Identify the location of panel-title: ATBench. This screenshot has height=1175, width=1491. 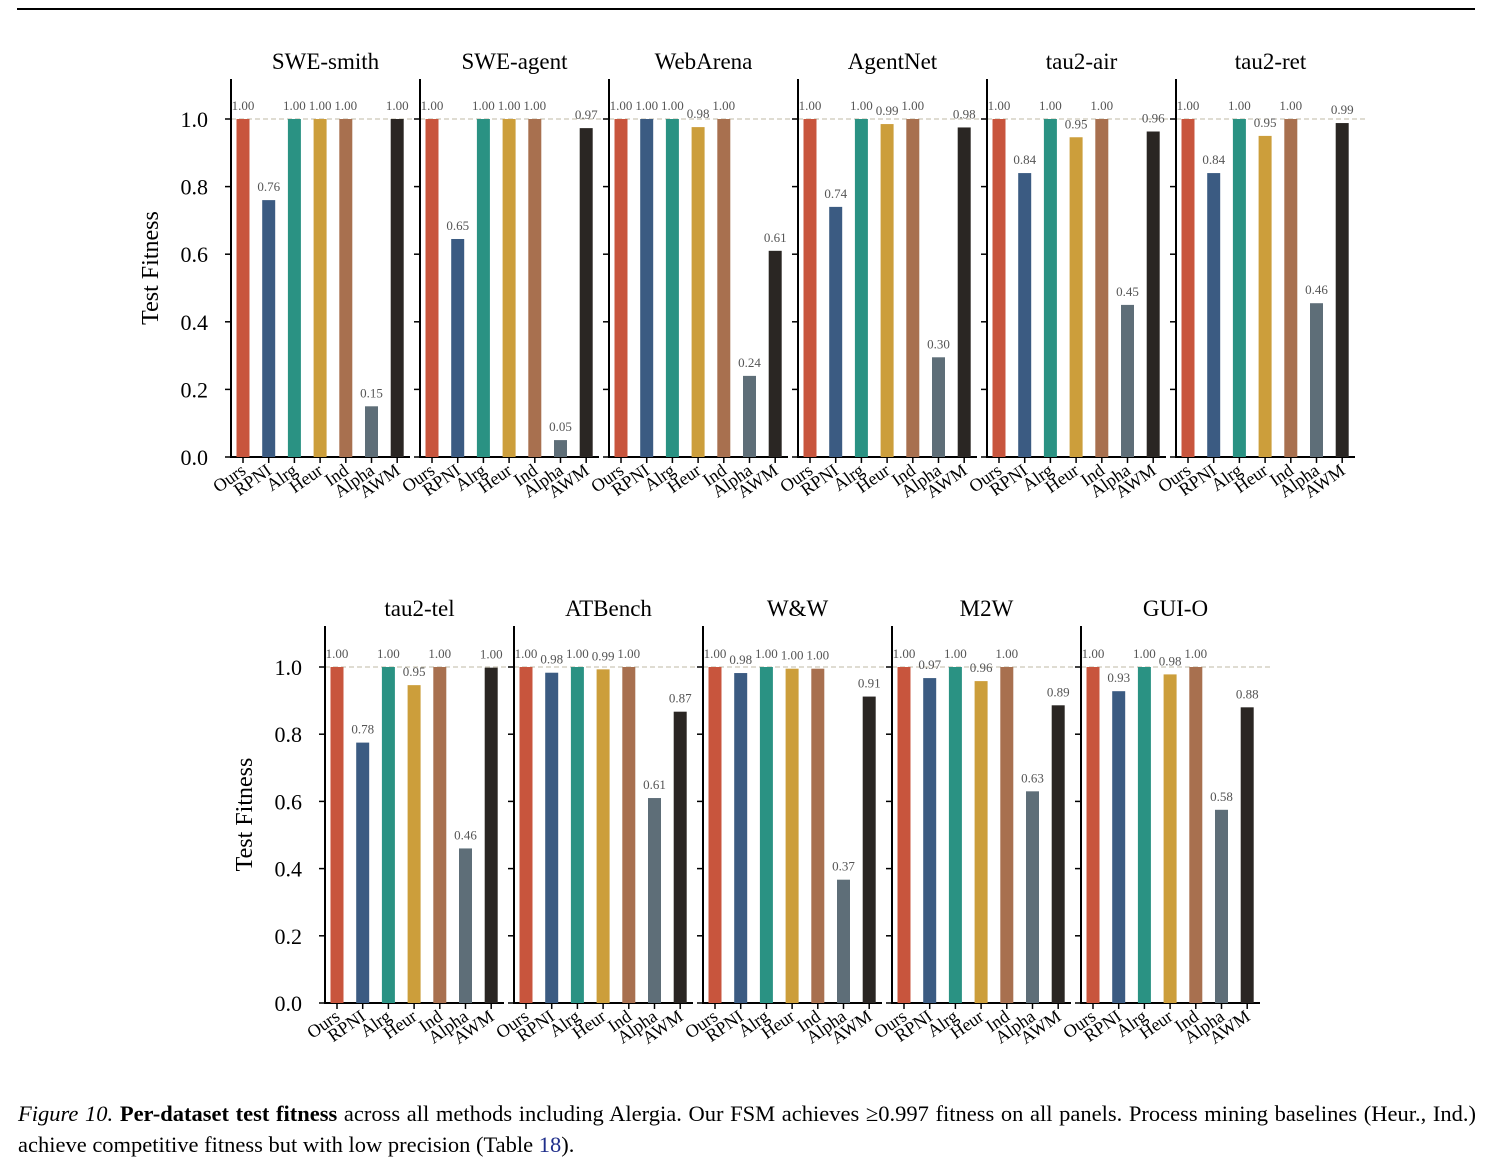
(608, 608).